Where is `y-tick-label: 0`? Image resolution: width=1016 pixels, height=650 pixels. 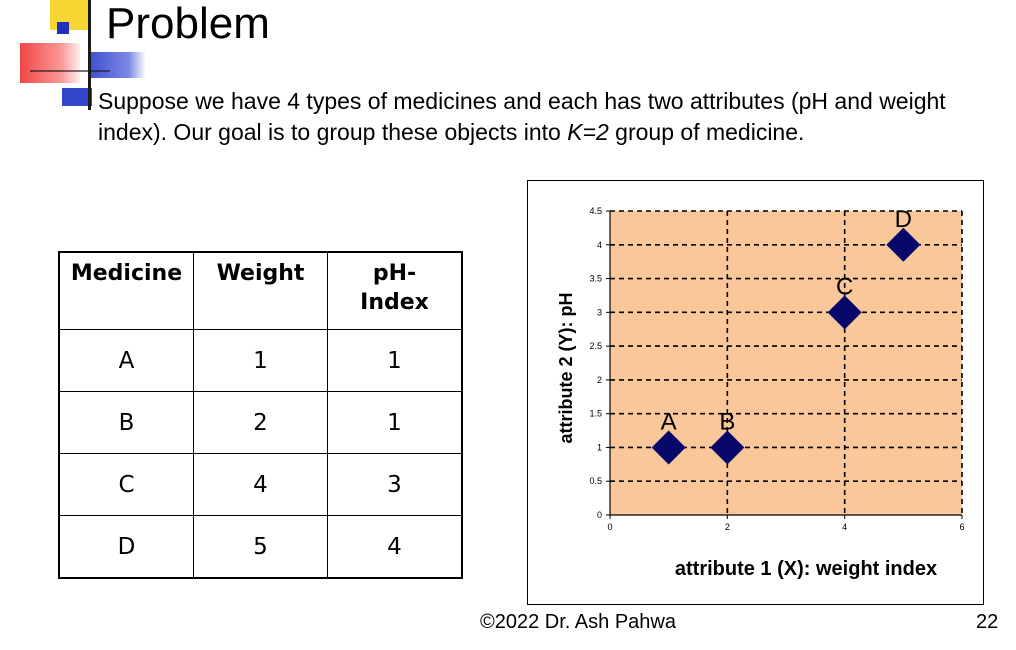 y-tick-label: 0 is located at coordinates (599, 515).